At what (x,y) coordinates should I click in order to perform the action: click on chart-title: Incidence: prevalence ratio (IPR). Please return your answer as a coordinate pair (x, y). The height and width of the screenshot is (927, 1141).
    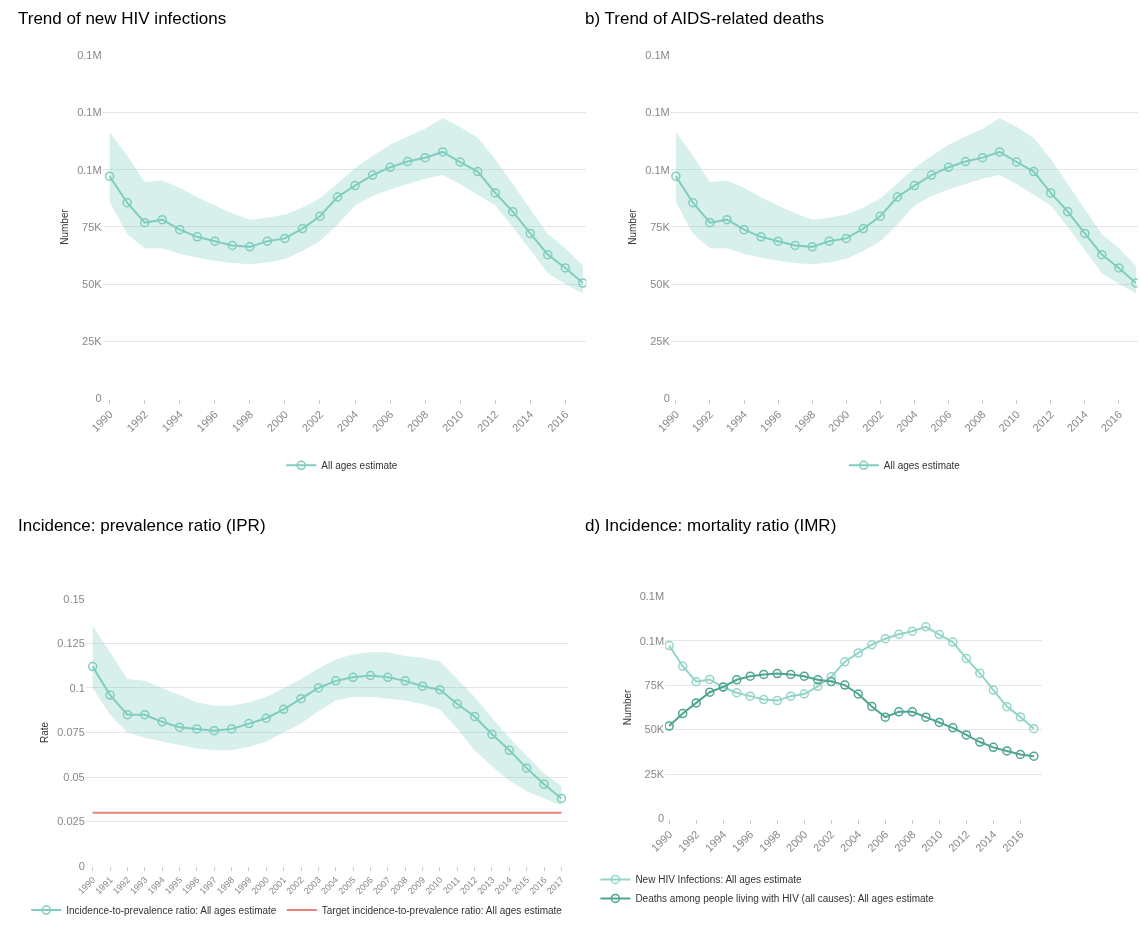
    Looking at the image, I should click on (142, 525).